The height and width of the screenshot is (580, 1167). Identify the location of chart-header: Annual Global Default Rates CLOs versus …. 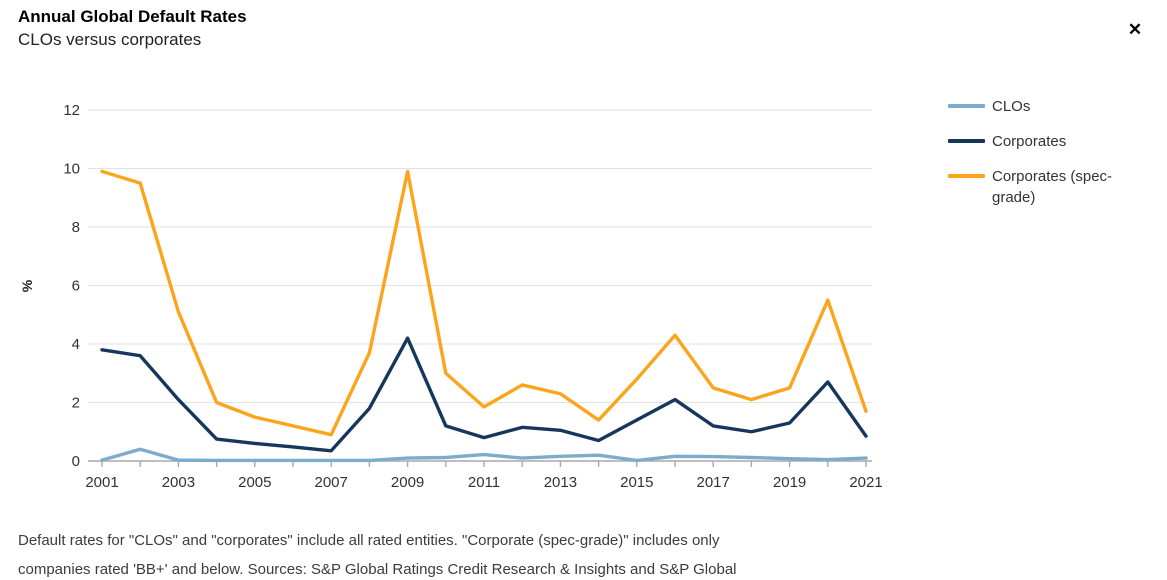
(132, 29).